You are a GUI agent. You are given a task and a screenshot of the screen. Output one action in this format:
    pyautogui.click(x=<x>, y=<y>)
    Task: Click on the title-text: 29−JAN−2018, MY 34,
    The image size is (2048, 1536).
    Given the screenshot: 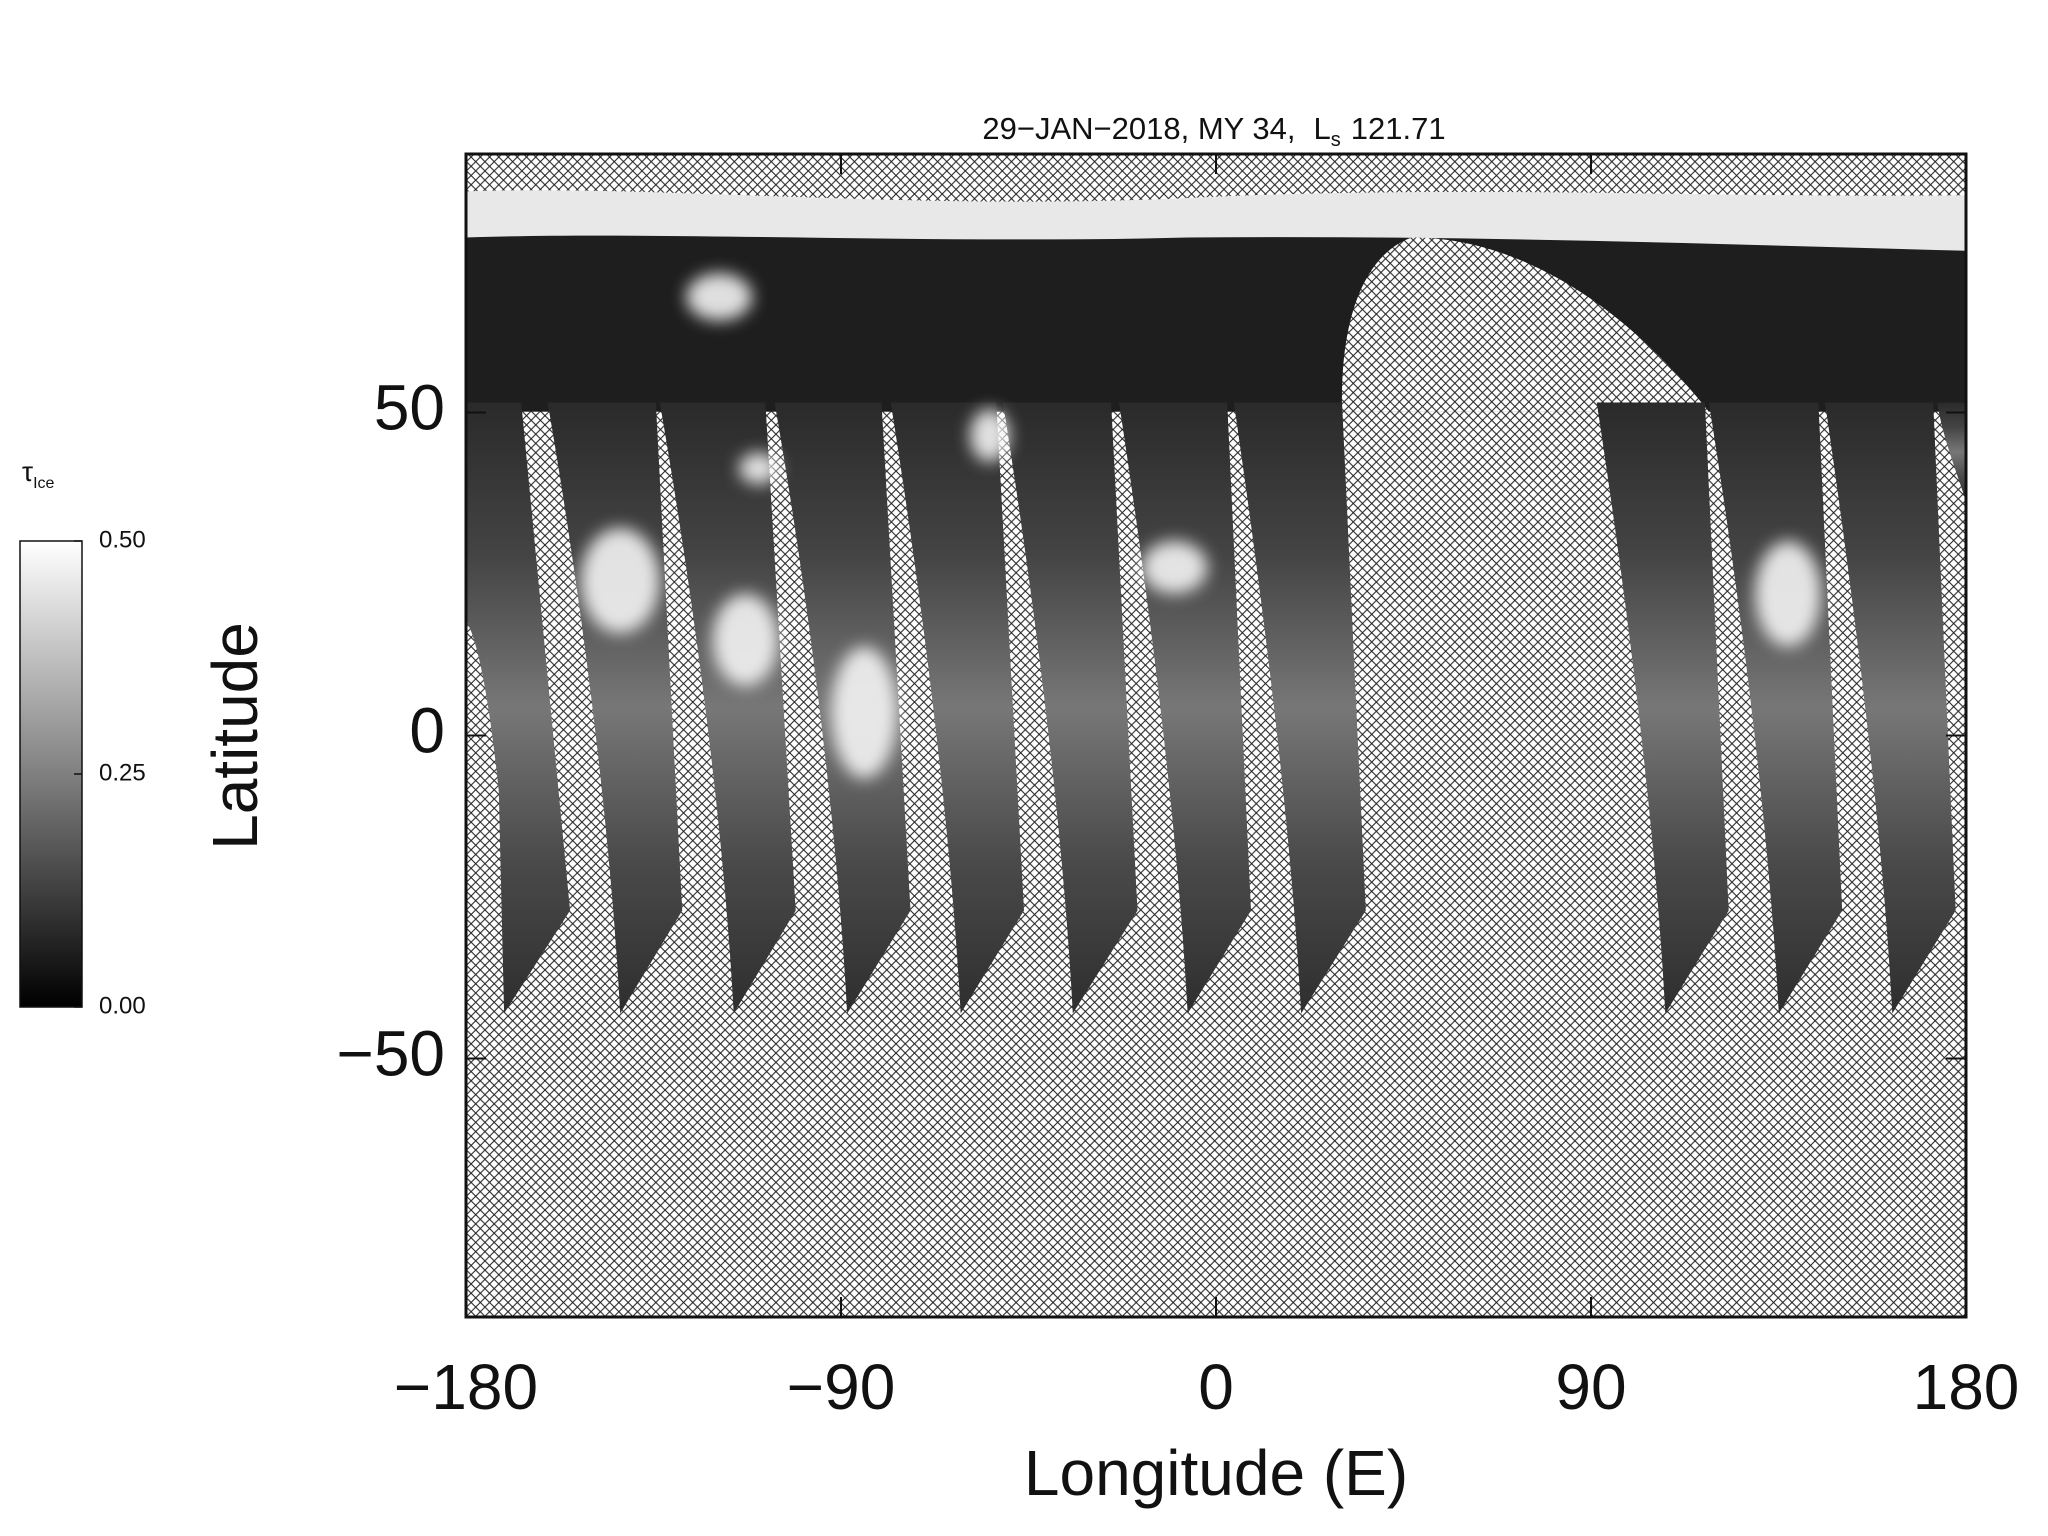 What is the action you would take?
    pyautogui.click(x=1138, y=128)
    